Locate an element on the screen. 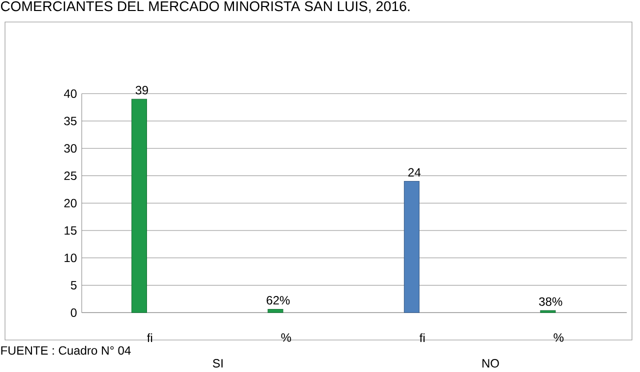 The width and height of the screenshot is (640, 372). data-label: 39 is located at coordinates (142, 90).